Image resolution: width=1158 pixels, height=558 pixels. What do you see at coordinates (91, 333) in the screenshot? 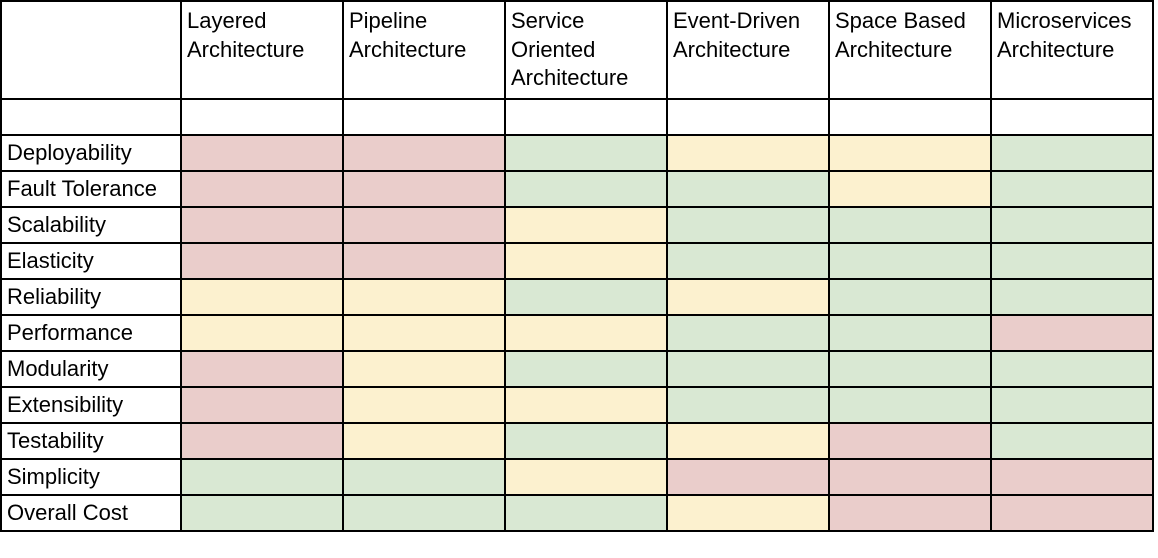
I see `row-label: Performance` at bounding box center [91, 333].